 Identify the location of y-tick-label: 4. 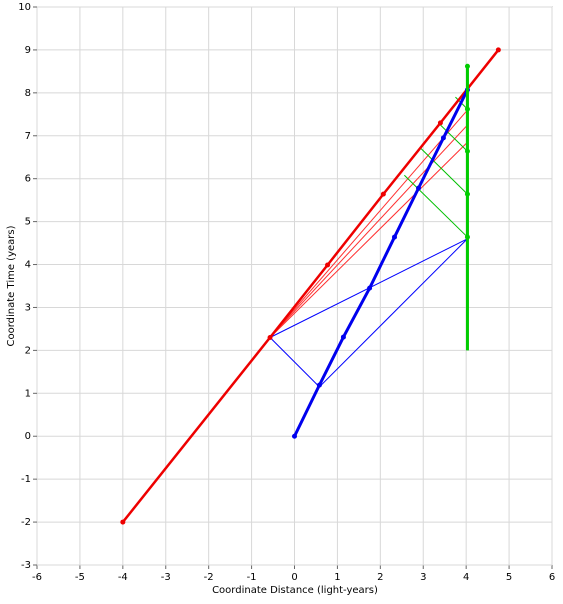
(28, 265).